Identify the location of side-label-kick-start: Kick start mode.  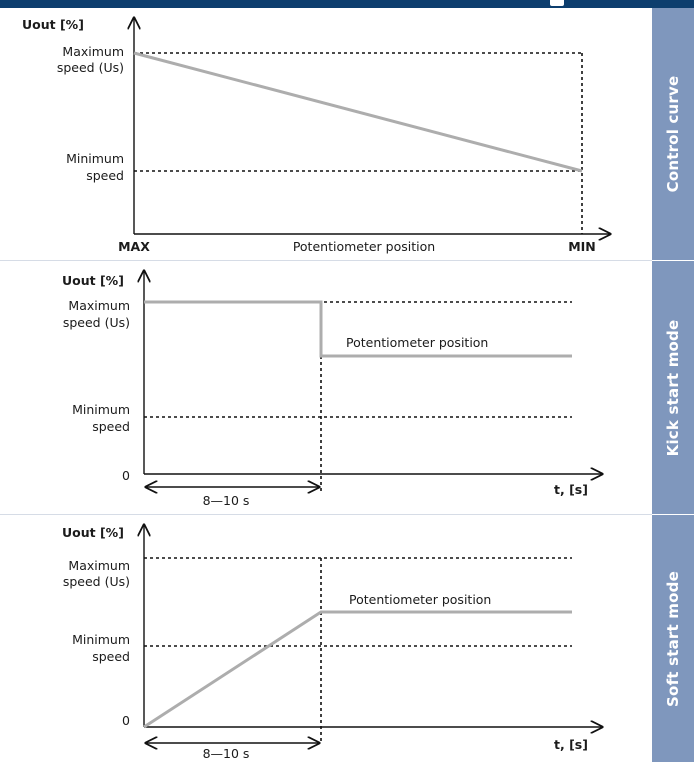
(673, 387).